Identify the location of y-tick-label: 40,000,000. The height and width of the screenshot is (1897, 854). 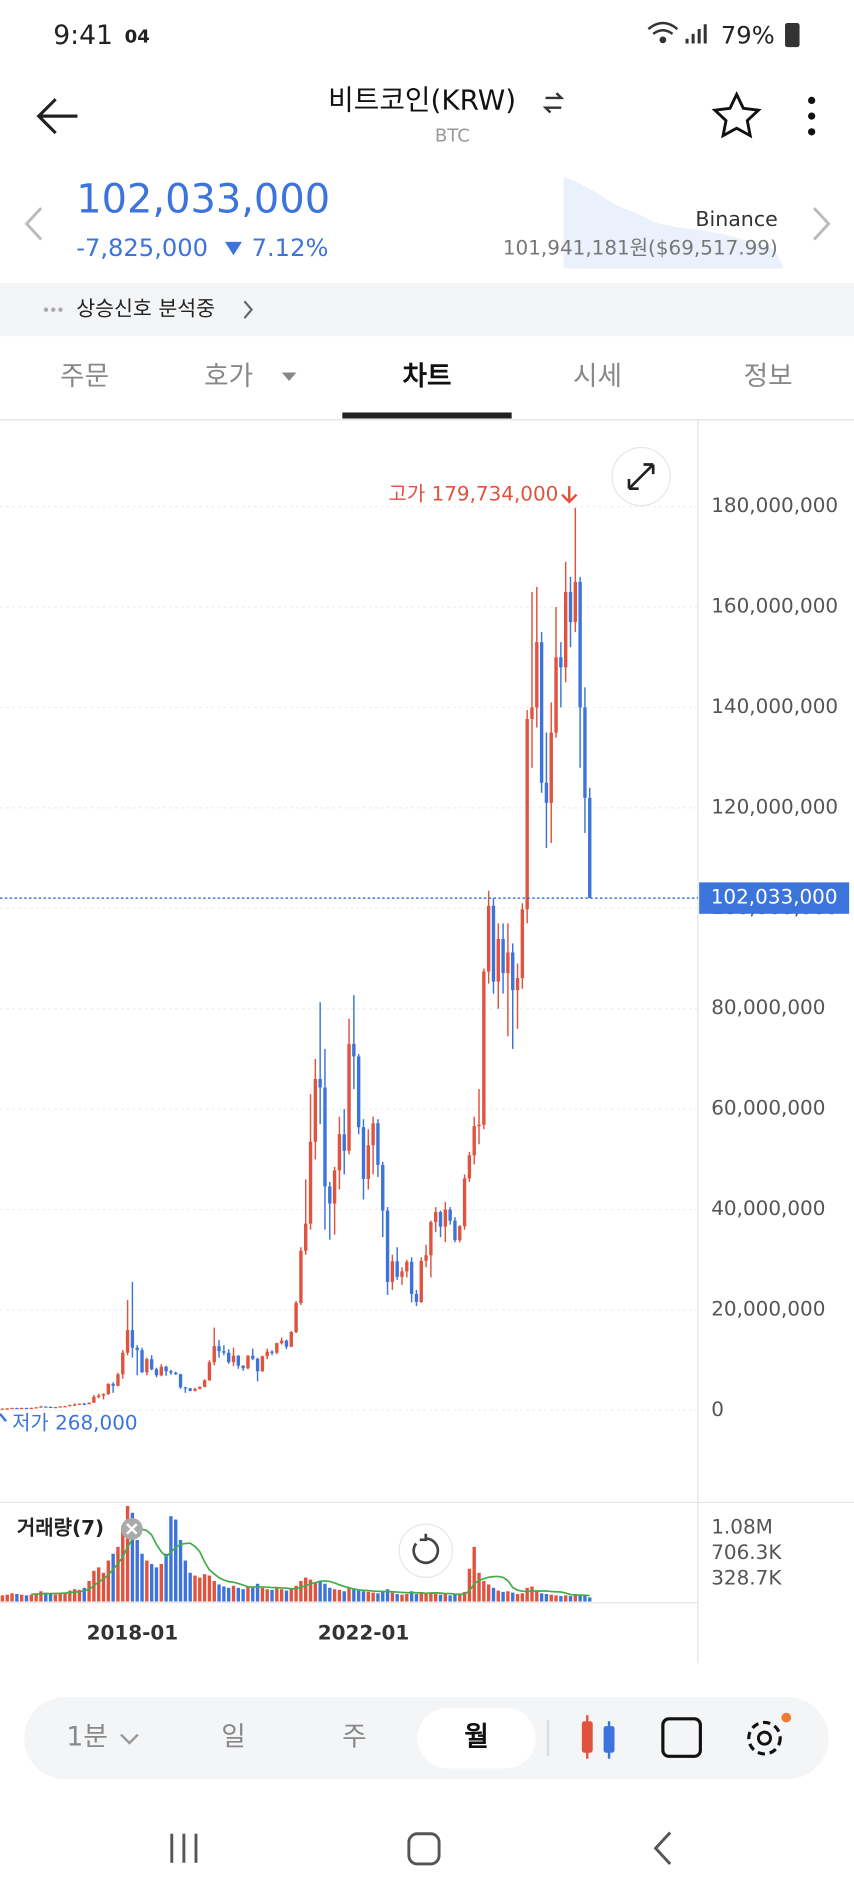
(768, 1208).